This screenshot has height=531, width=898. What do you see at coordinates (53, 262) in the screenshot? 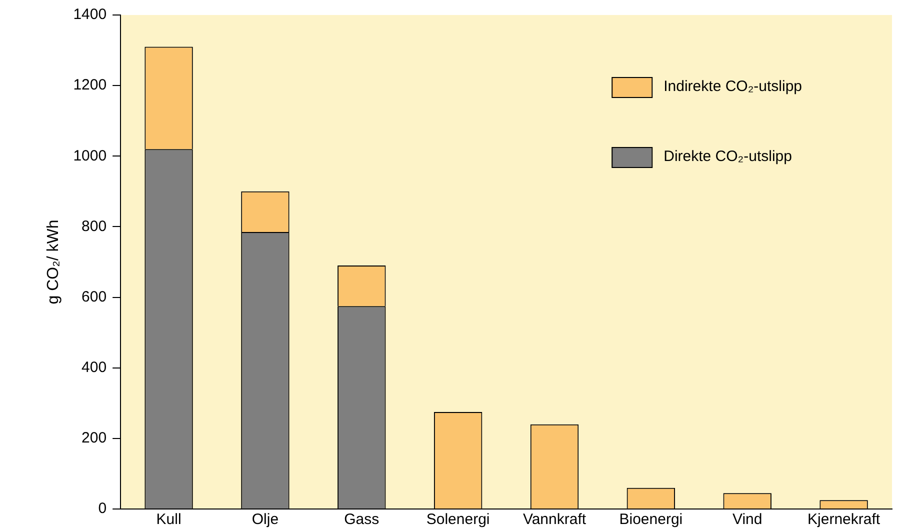
I see `y-axis-title: g CO₂/ kWh` at bounding box center [53, 262].